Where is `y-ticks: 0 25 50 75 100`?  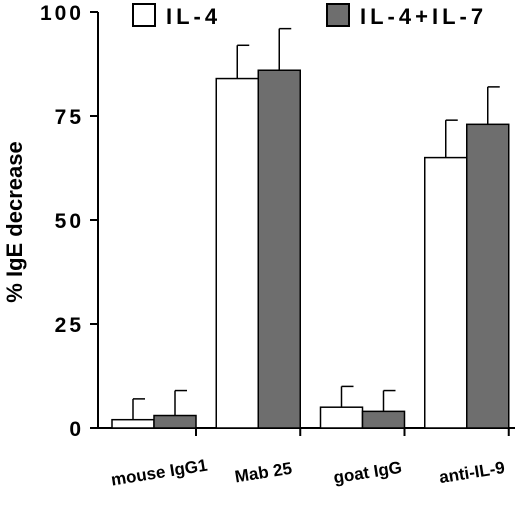
y-ticks: 0 25 50 75 100 is located at coordinates (69, 221).